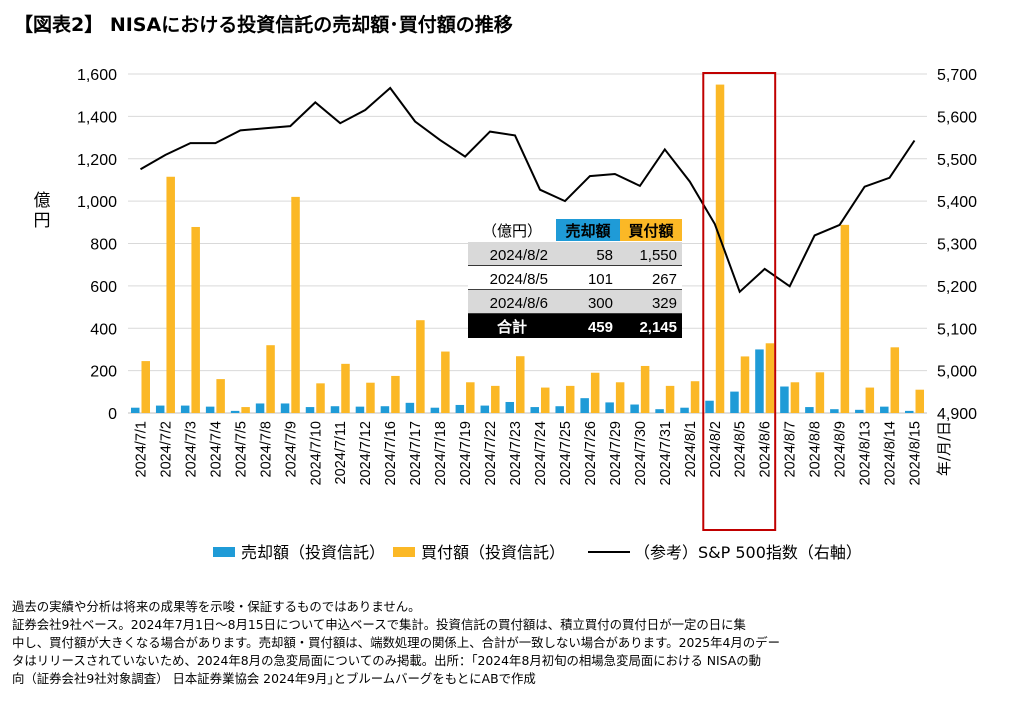 This screenshot has width=1024, height=710. Describe the element at coordinates (416, 453) in the screenshot. I see `x-tick-label: 2024/7/17` at that location.